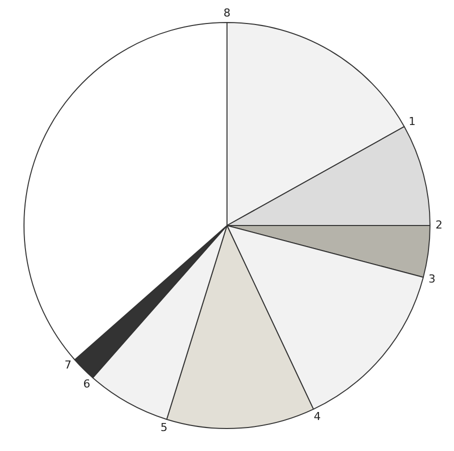  Describe the element at coordinates (432, 279) in the screenshot. I see `slice-label: 3` at that location.